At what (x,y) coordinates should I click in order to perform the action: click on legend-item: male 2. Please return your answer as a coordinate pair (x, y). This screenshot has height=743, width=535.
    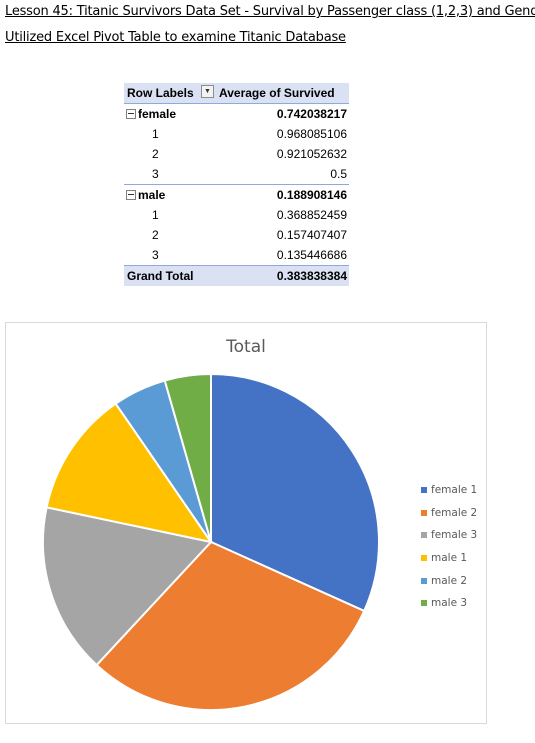
    Looking at the image, I should click on (449, 580).